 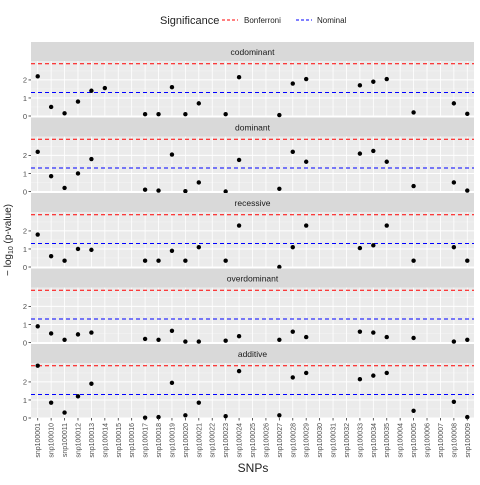 What do you see at coordinates (307, 440) in the screenshot?
I see `x-tick-label: snp100029` at bounding box center [307, 440].